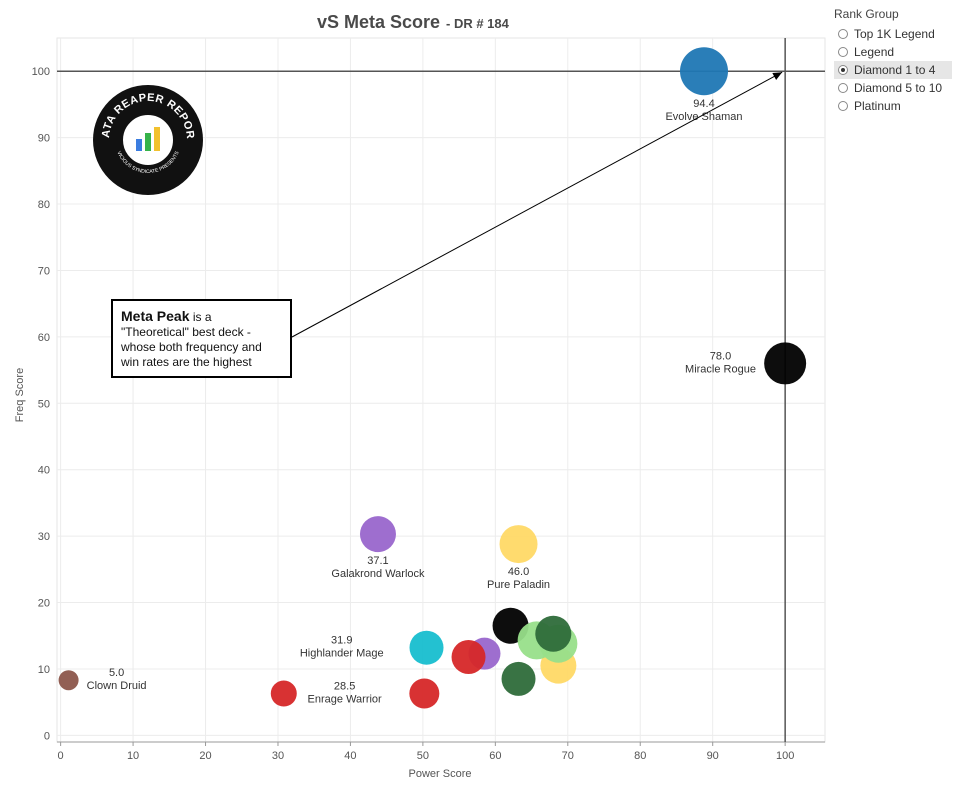  I want to click on legend-item-label: Diamond 1 to 4, so click(895, 70).